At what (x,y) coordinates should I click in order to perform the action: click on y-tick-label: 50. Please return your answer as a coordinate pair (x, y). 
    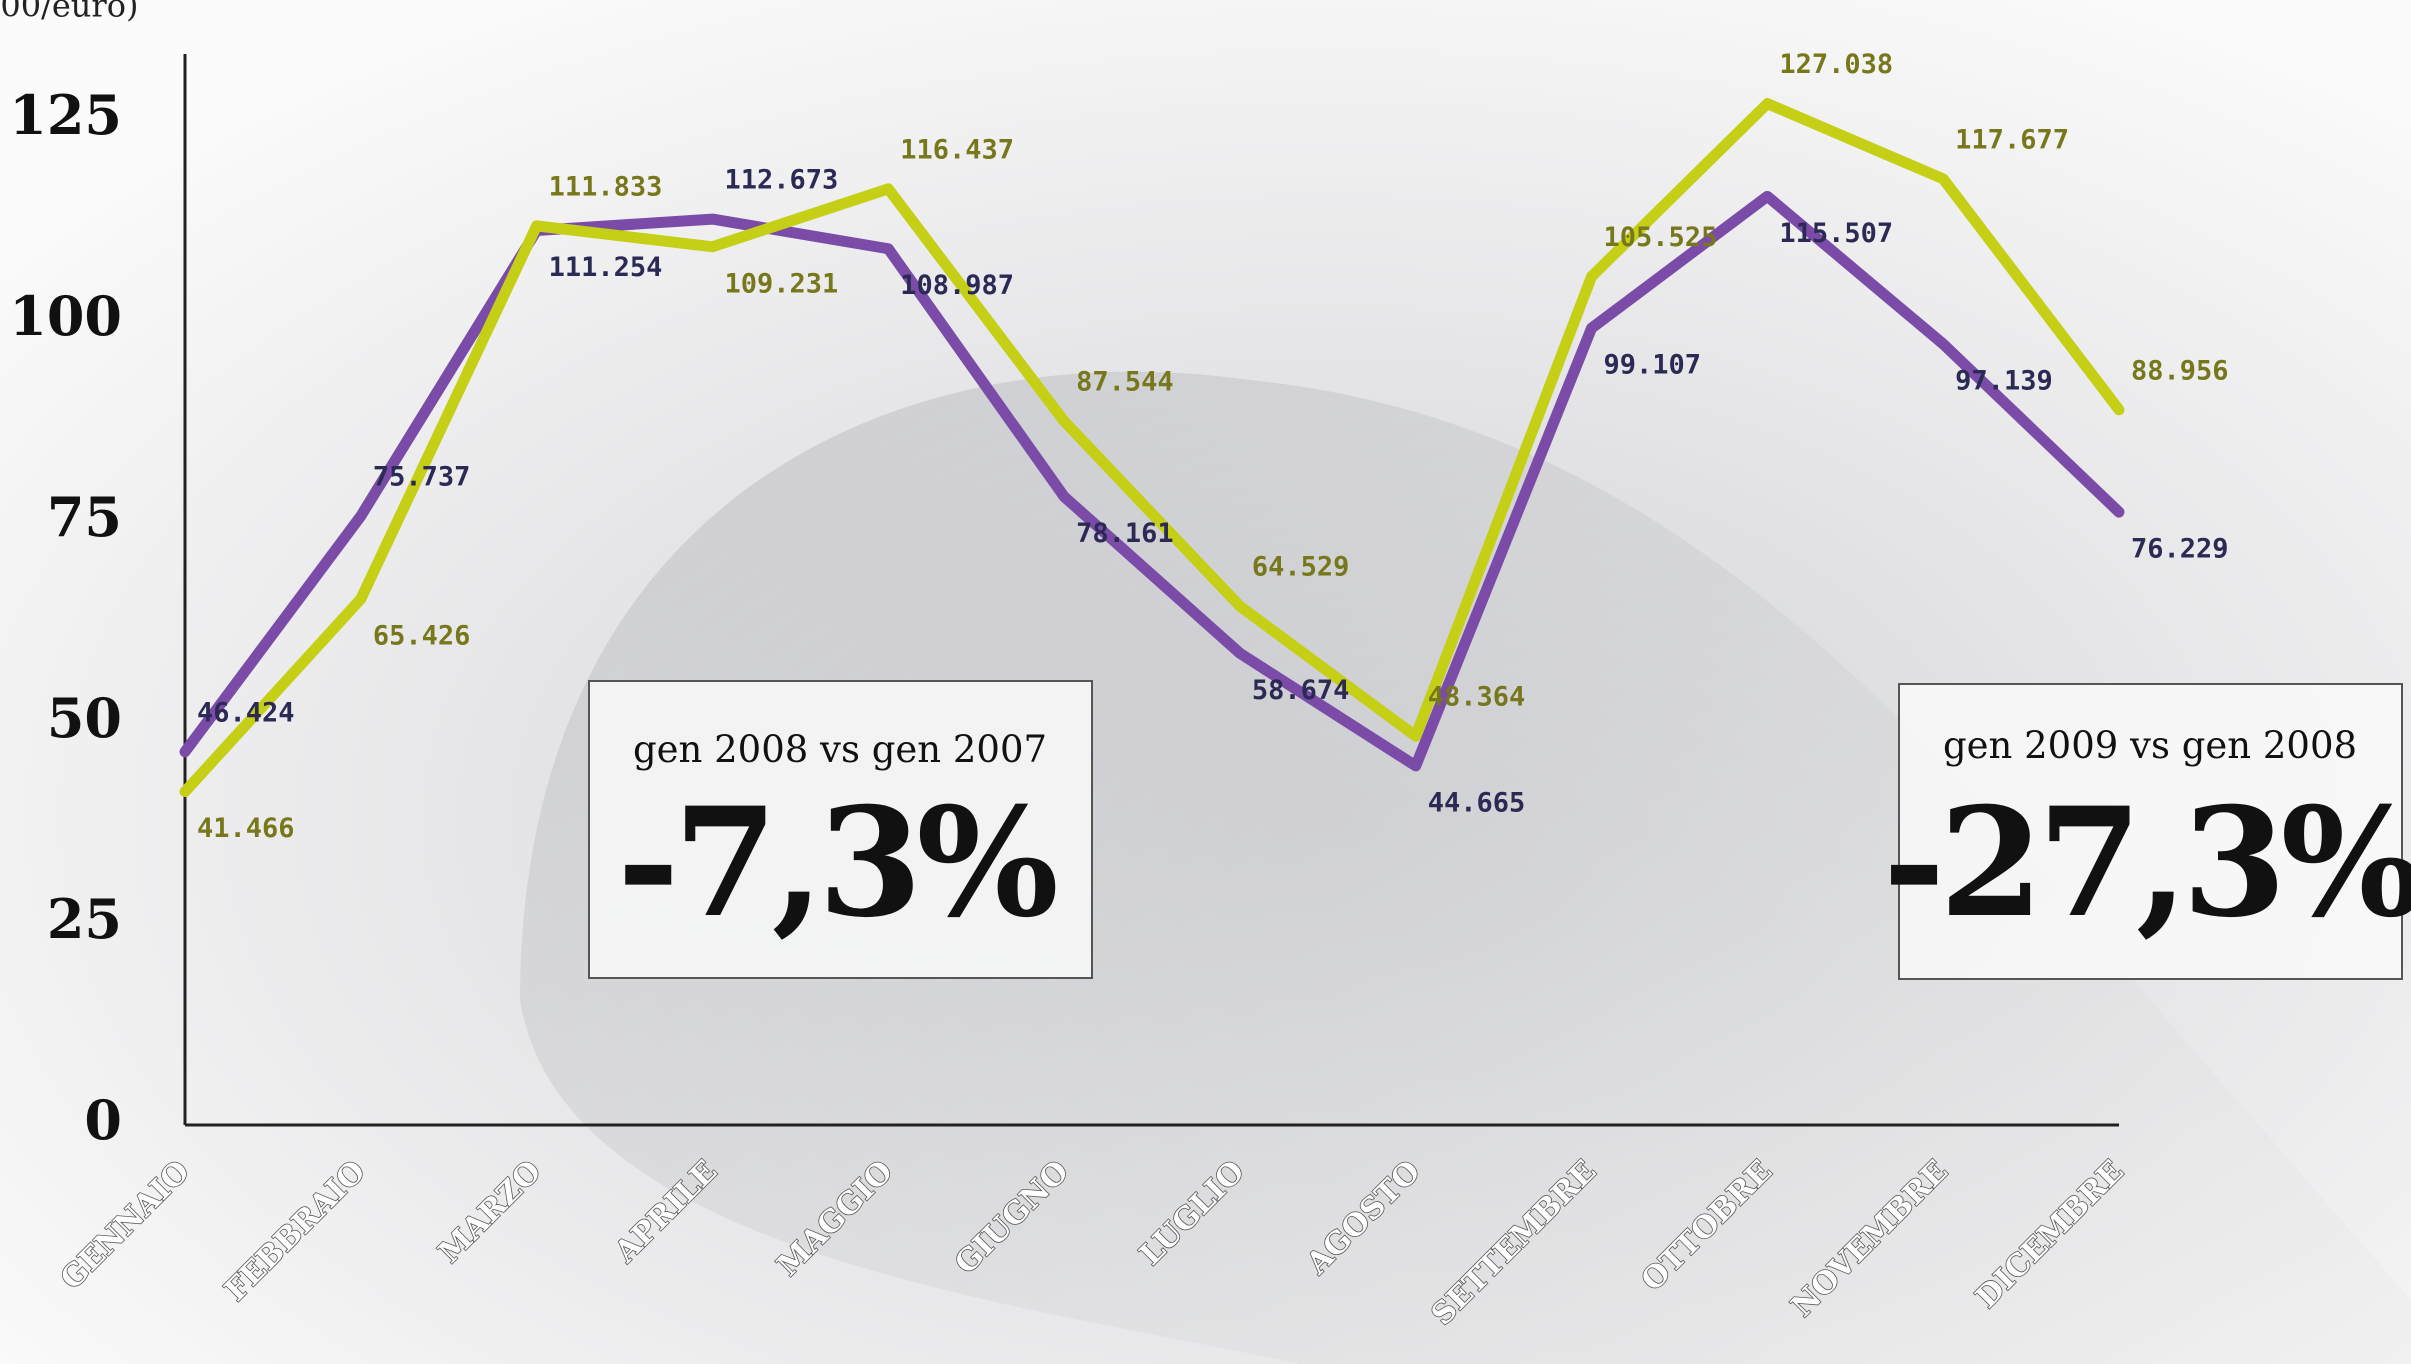
    Looking at the image, I should click on (84, 718).